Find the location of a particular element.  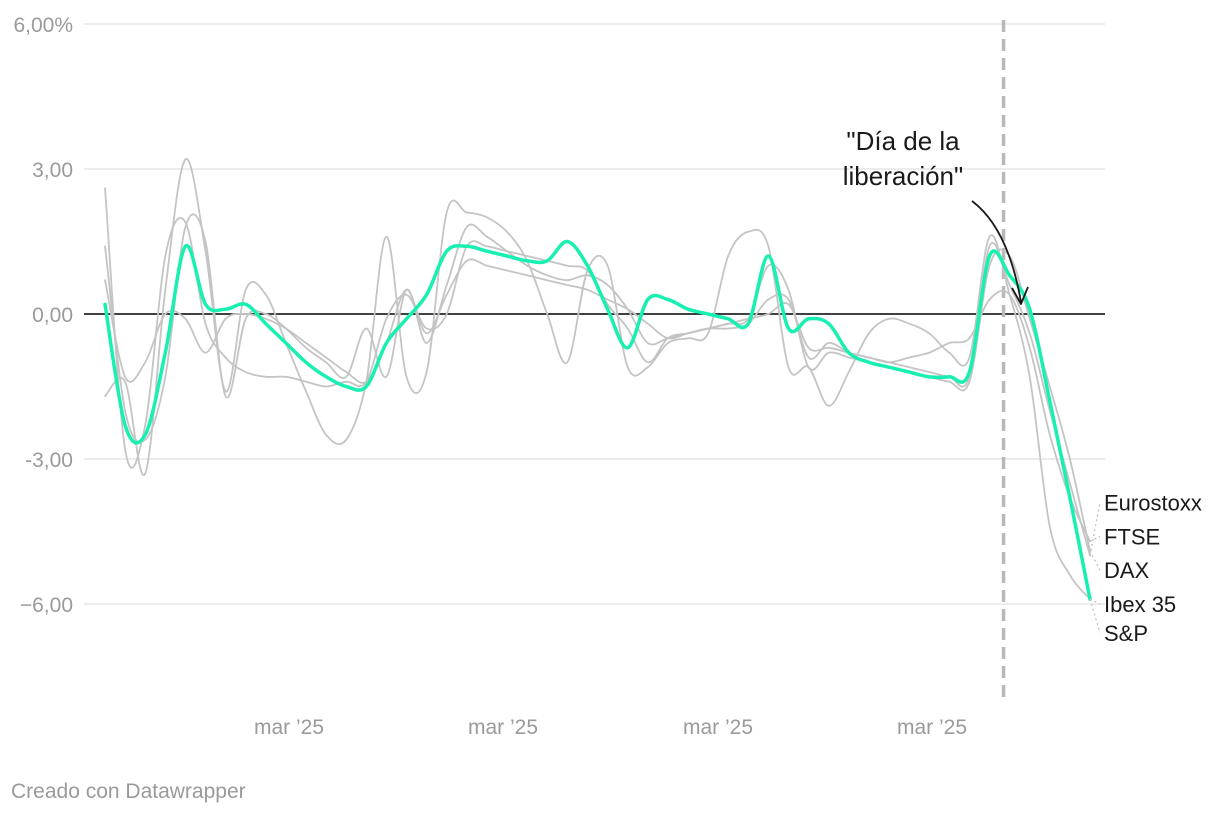

annotation-text-line2: liberación" is located at coordinates (903, 176).